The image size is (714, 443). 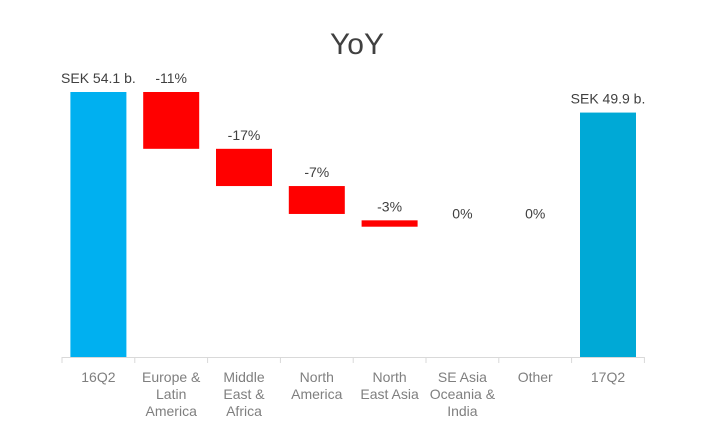 What do you see at coordinates (244, 394) in the screenshot?
I see `category-label: Middle East & Africa` at bounding box center [244, 394].